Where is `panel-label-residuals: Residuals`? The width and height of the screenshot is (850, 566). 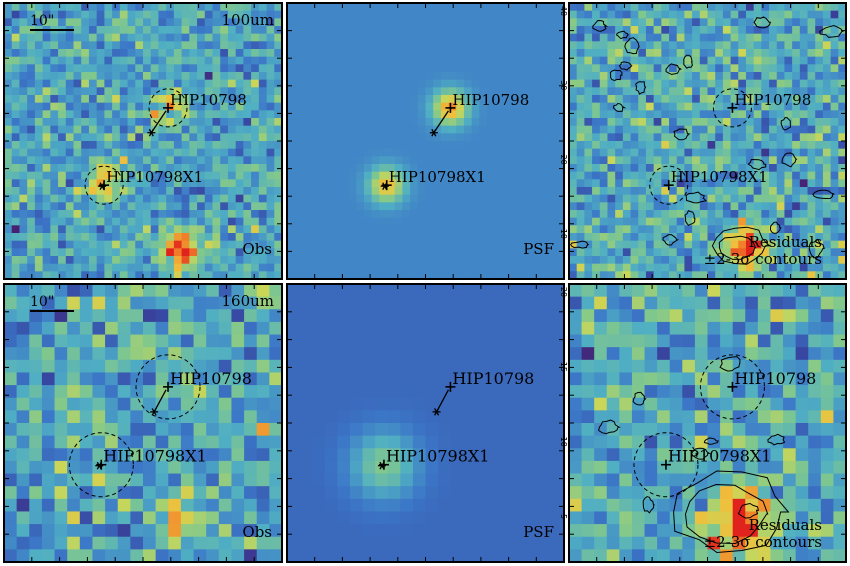
panel-label-residuals: Residuals is located at coordinates (785, 525).